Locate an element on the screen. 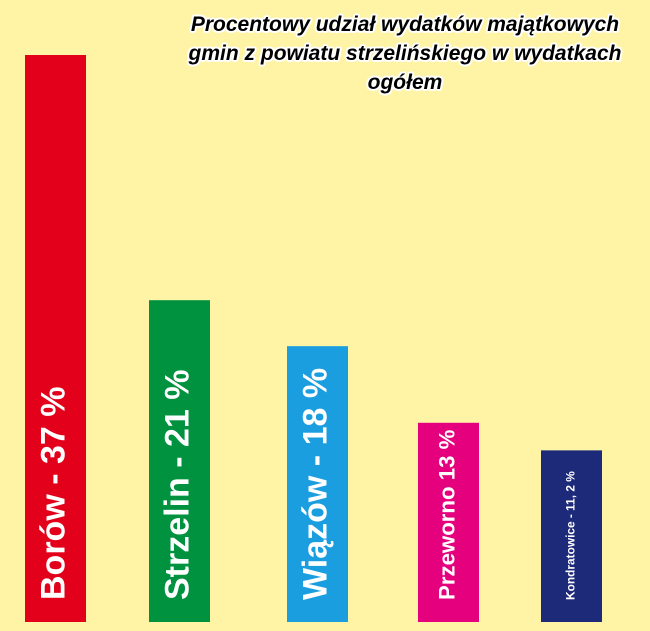  value-label: Borów - 37 % is located at coordinates (53, 493).